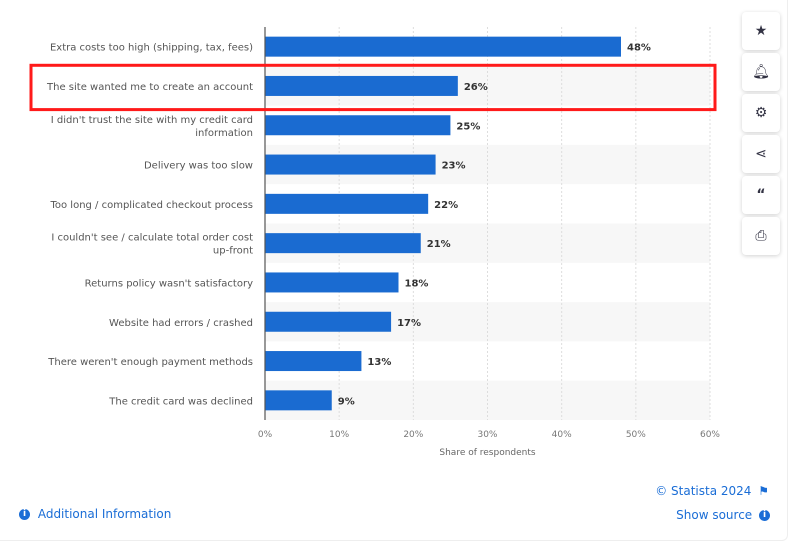  I want to click on notification-button: 🔔︎, so click(761, 72).